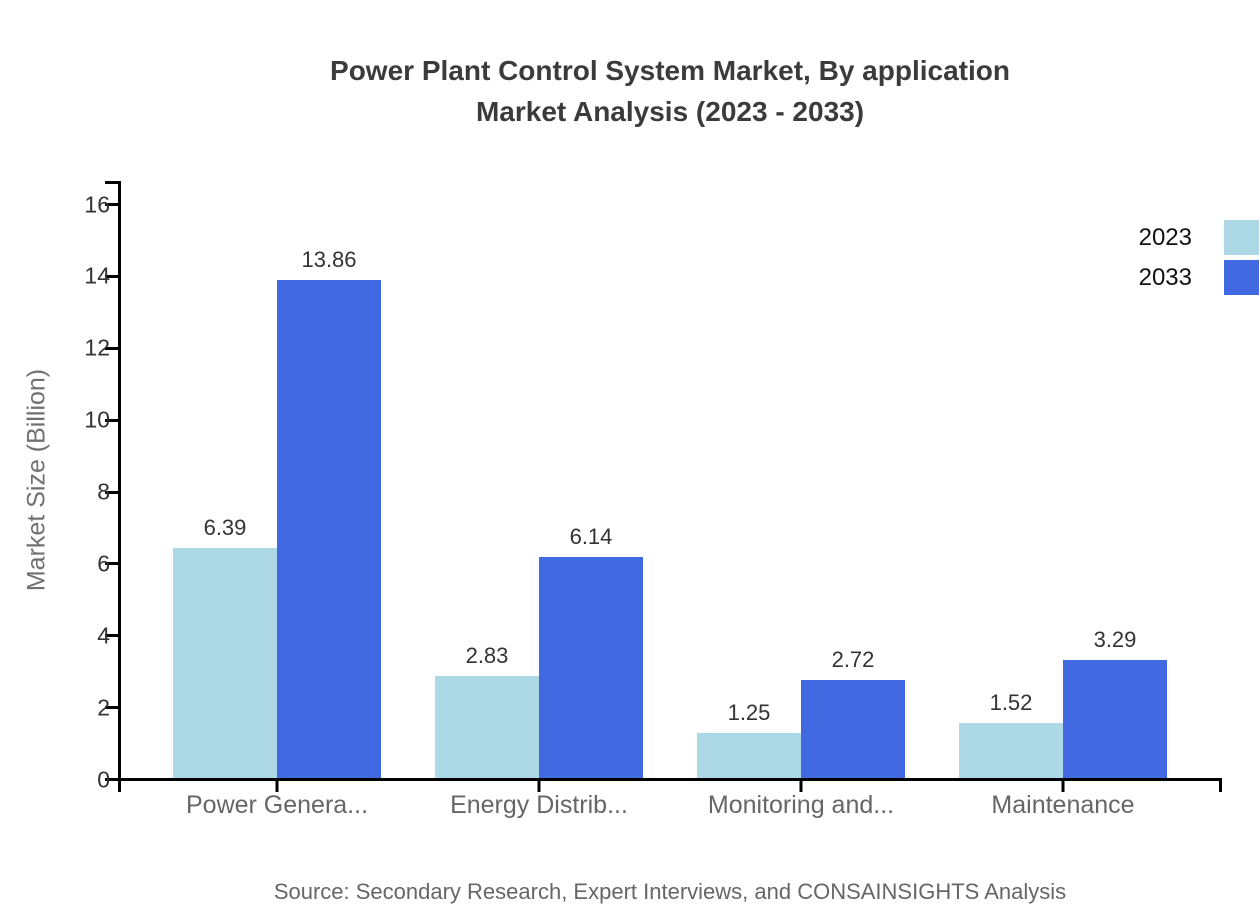 This screenshot has height=920, width=1260. Describe the element at coordinates (225, 528) in the screenshot. I see `bar-value-label: 6.39` at that location.